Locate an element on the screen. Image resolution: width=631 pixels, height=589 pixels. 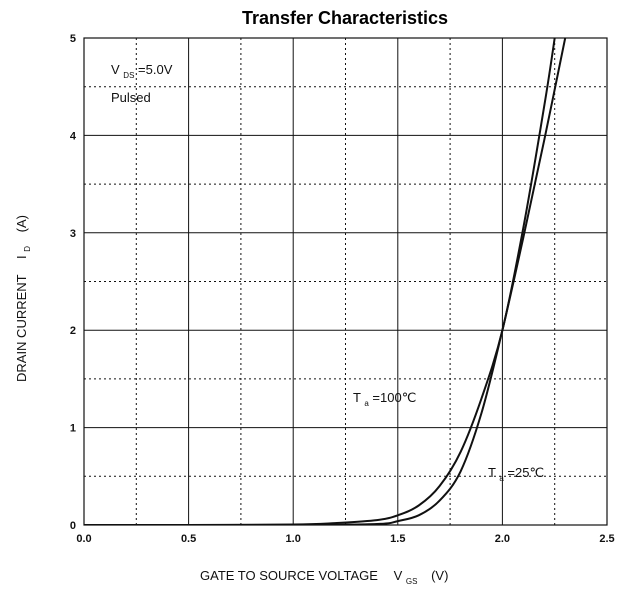
y-axis-label: DRAIN CURRENT I D (A) is located at coordinates (23, 298).